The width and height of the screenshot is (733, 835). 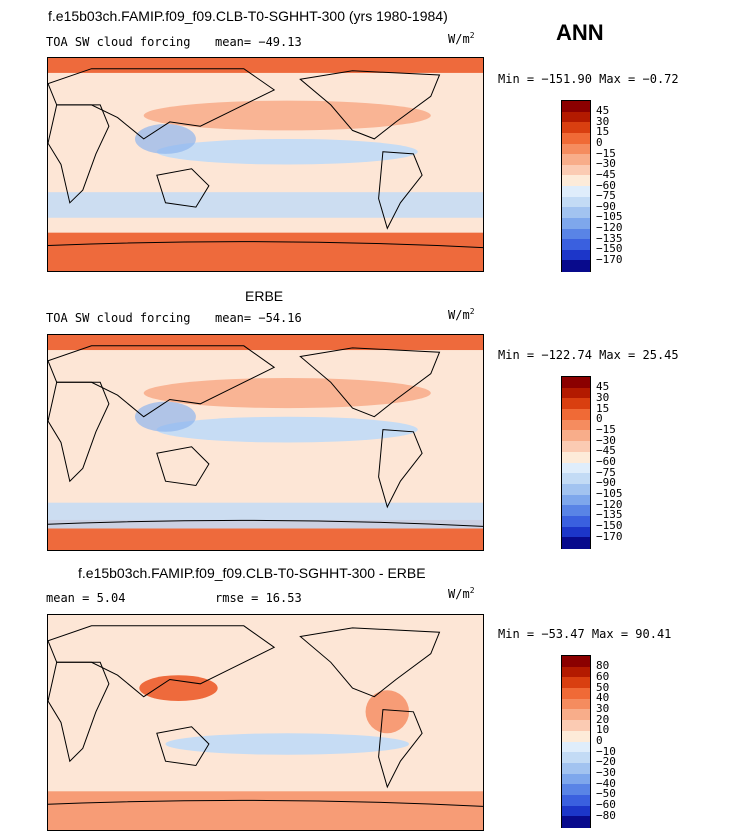 I want to click on colorbar-label: −75, so click(x=606, y=472).